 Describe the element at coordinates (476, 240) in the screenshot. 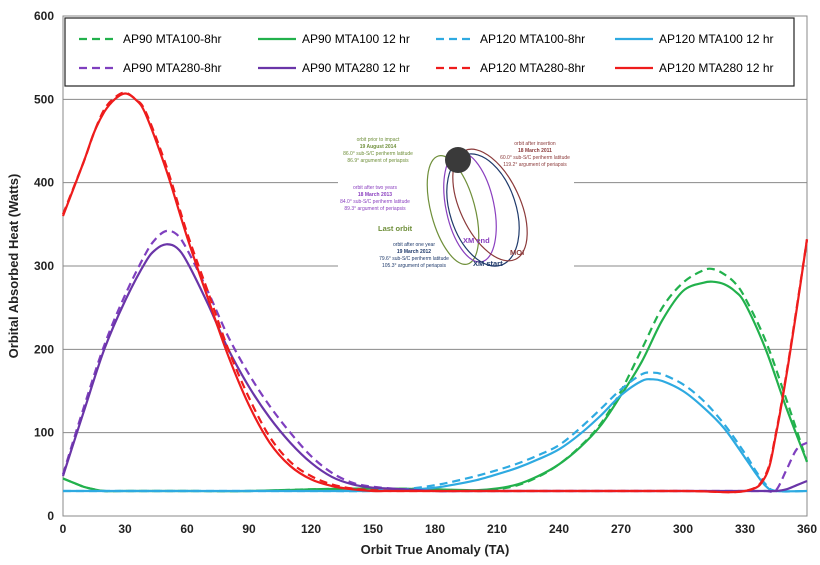

I see `inset-label-xm-end: XM end` at that location.